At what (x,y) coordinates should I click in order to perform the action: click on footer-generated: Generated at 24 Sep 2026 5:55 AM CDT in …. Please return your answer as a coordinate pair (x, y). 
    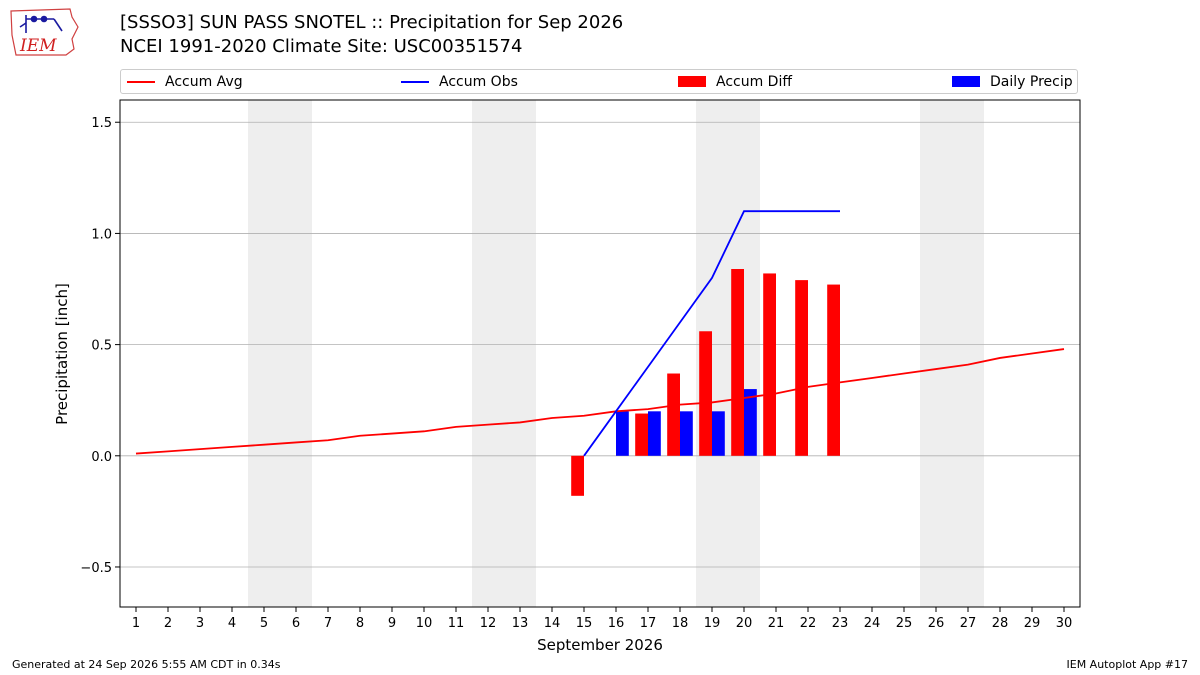
    Looking at the image, I should click on (146, 664).